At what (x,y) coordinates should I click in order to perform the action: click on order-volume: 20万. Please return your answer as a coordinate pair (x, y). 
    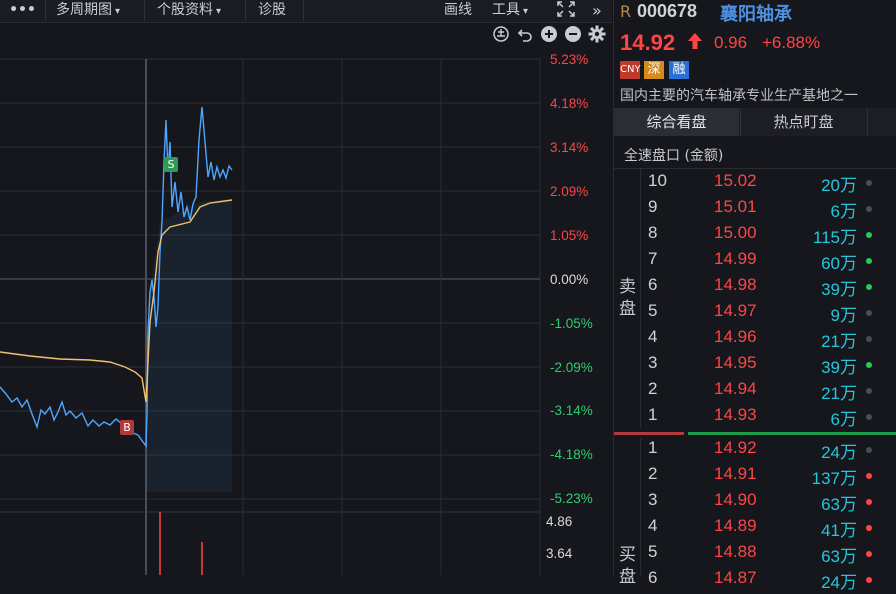
    Looking at the image, I should click on (839, 185).